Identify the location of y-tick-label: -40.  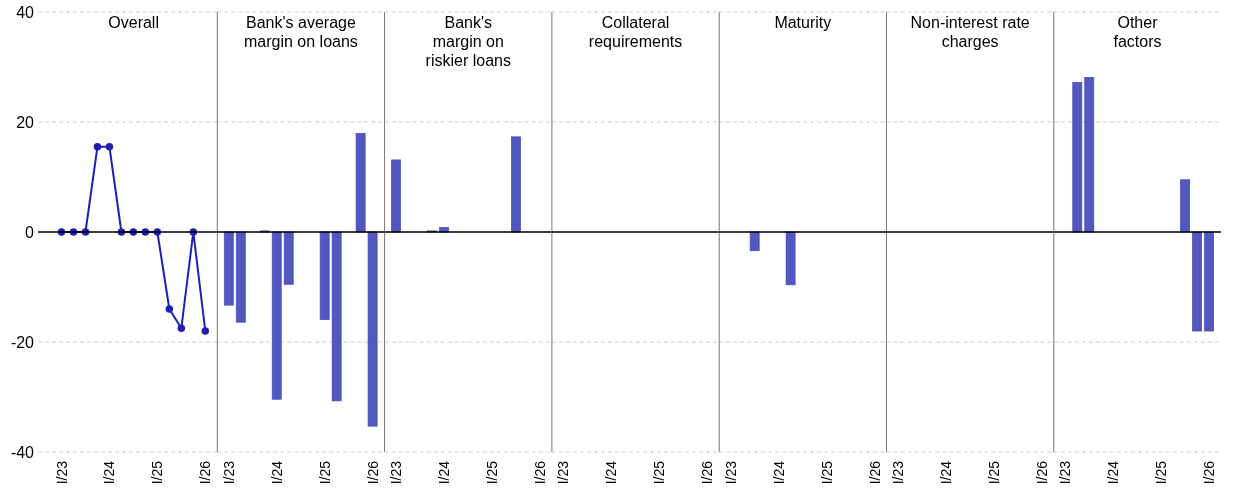
(22, 452).